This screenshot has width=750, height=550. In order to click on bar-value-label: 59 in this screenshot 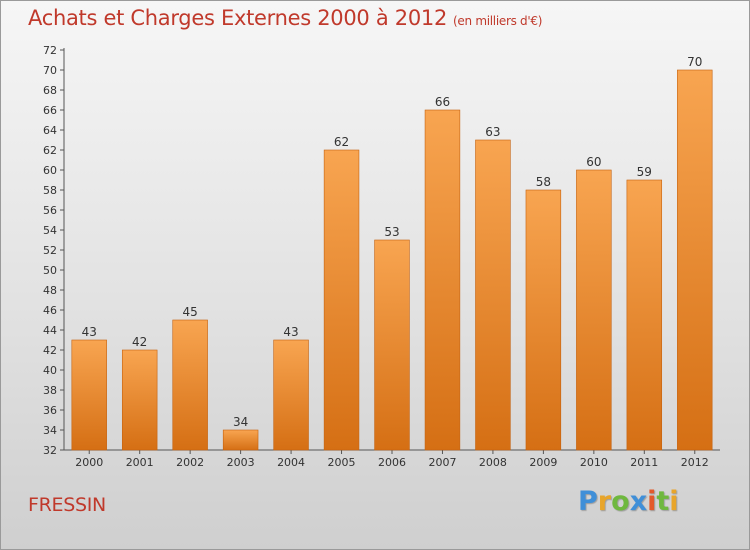, I will do `click(644, 172)`.